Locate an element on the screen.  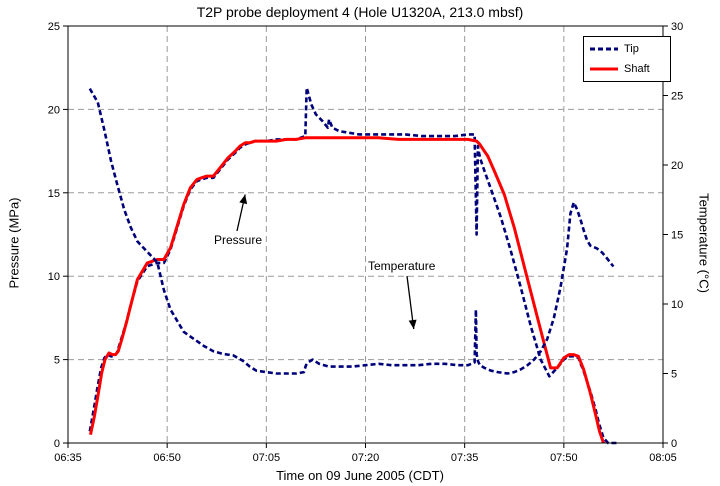
x-tick-label: 06:50 is located at coordinates (167, 458).